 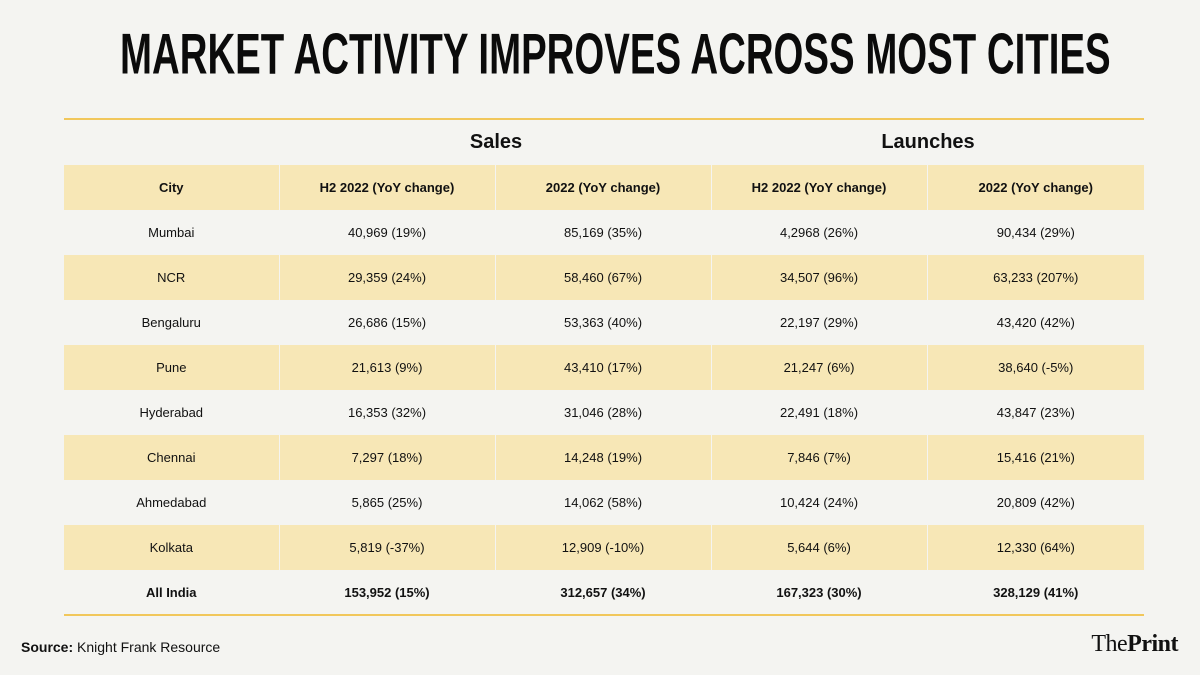 What do you see at coordinates (386, 232) in the screenshot?
I see `value-cell: 40,969 (19%)` at bounding box center [386, 232].